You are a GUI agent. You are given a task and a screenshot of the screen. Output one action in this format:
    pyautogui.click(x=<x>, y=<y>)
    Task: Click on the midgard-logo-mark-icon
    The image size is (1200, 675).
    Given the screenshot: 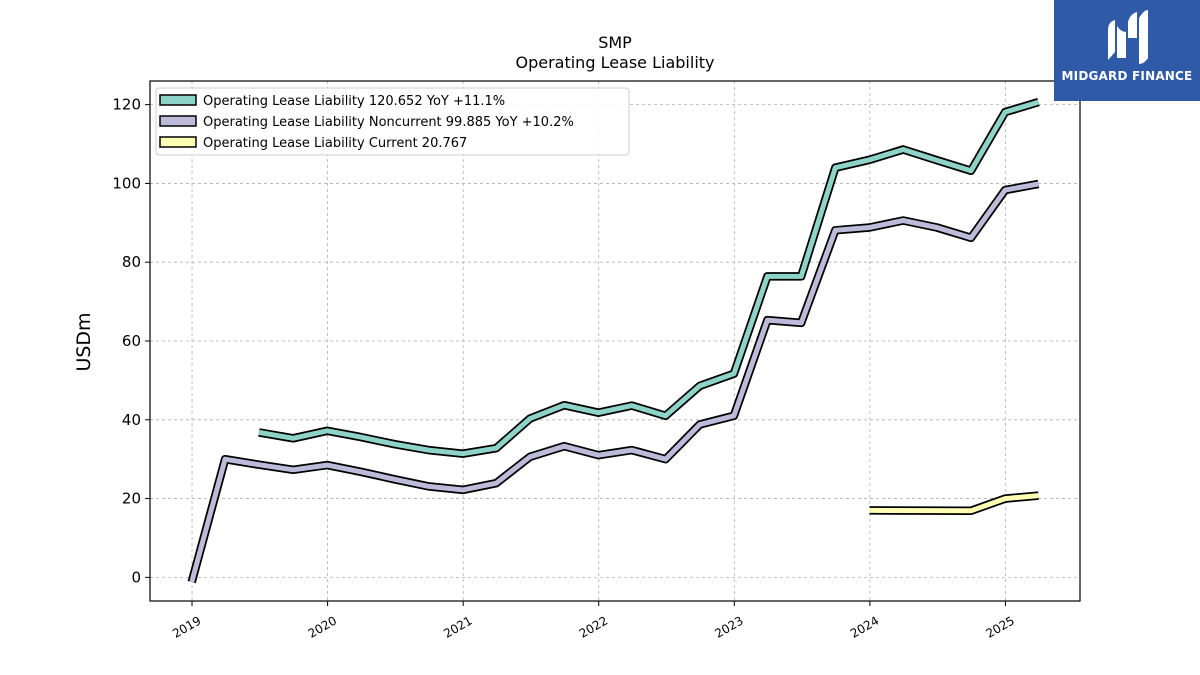 What is the action you would take?
    pyautogui.click(x=1128, y=37)
    